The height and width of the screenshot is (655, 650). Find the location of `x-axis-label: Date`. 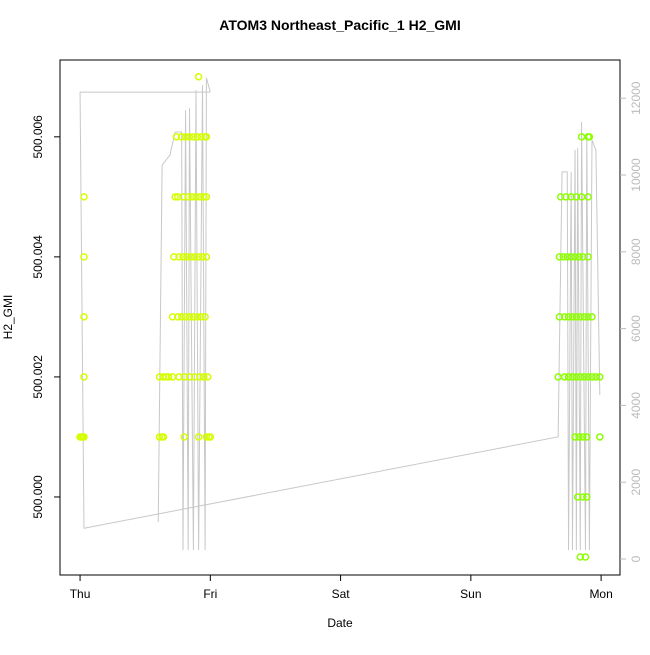

x-axis-label: Date is located at coordinates (340, 623).